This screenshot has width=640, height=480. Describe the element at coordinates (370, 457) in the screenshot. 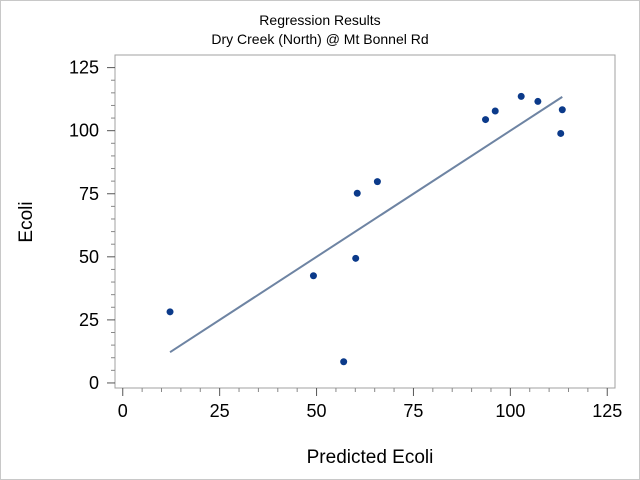

I see `x-axis-title: Predicted Ecoli` at that location.